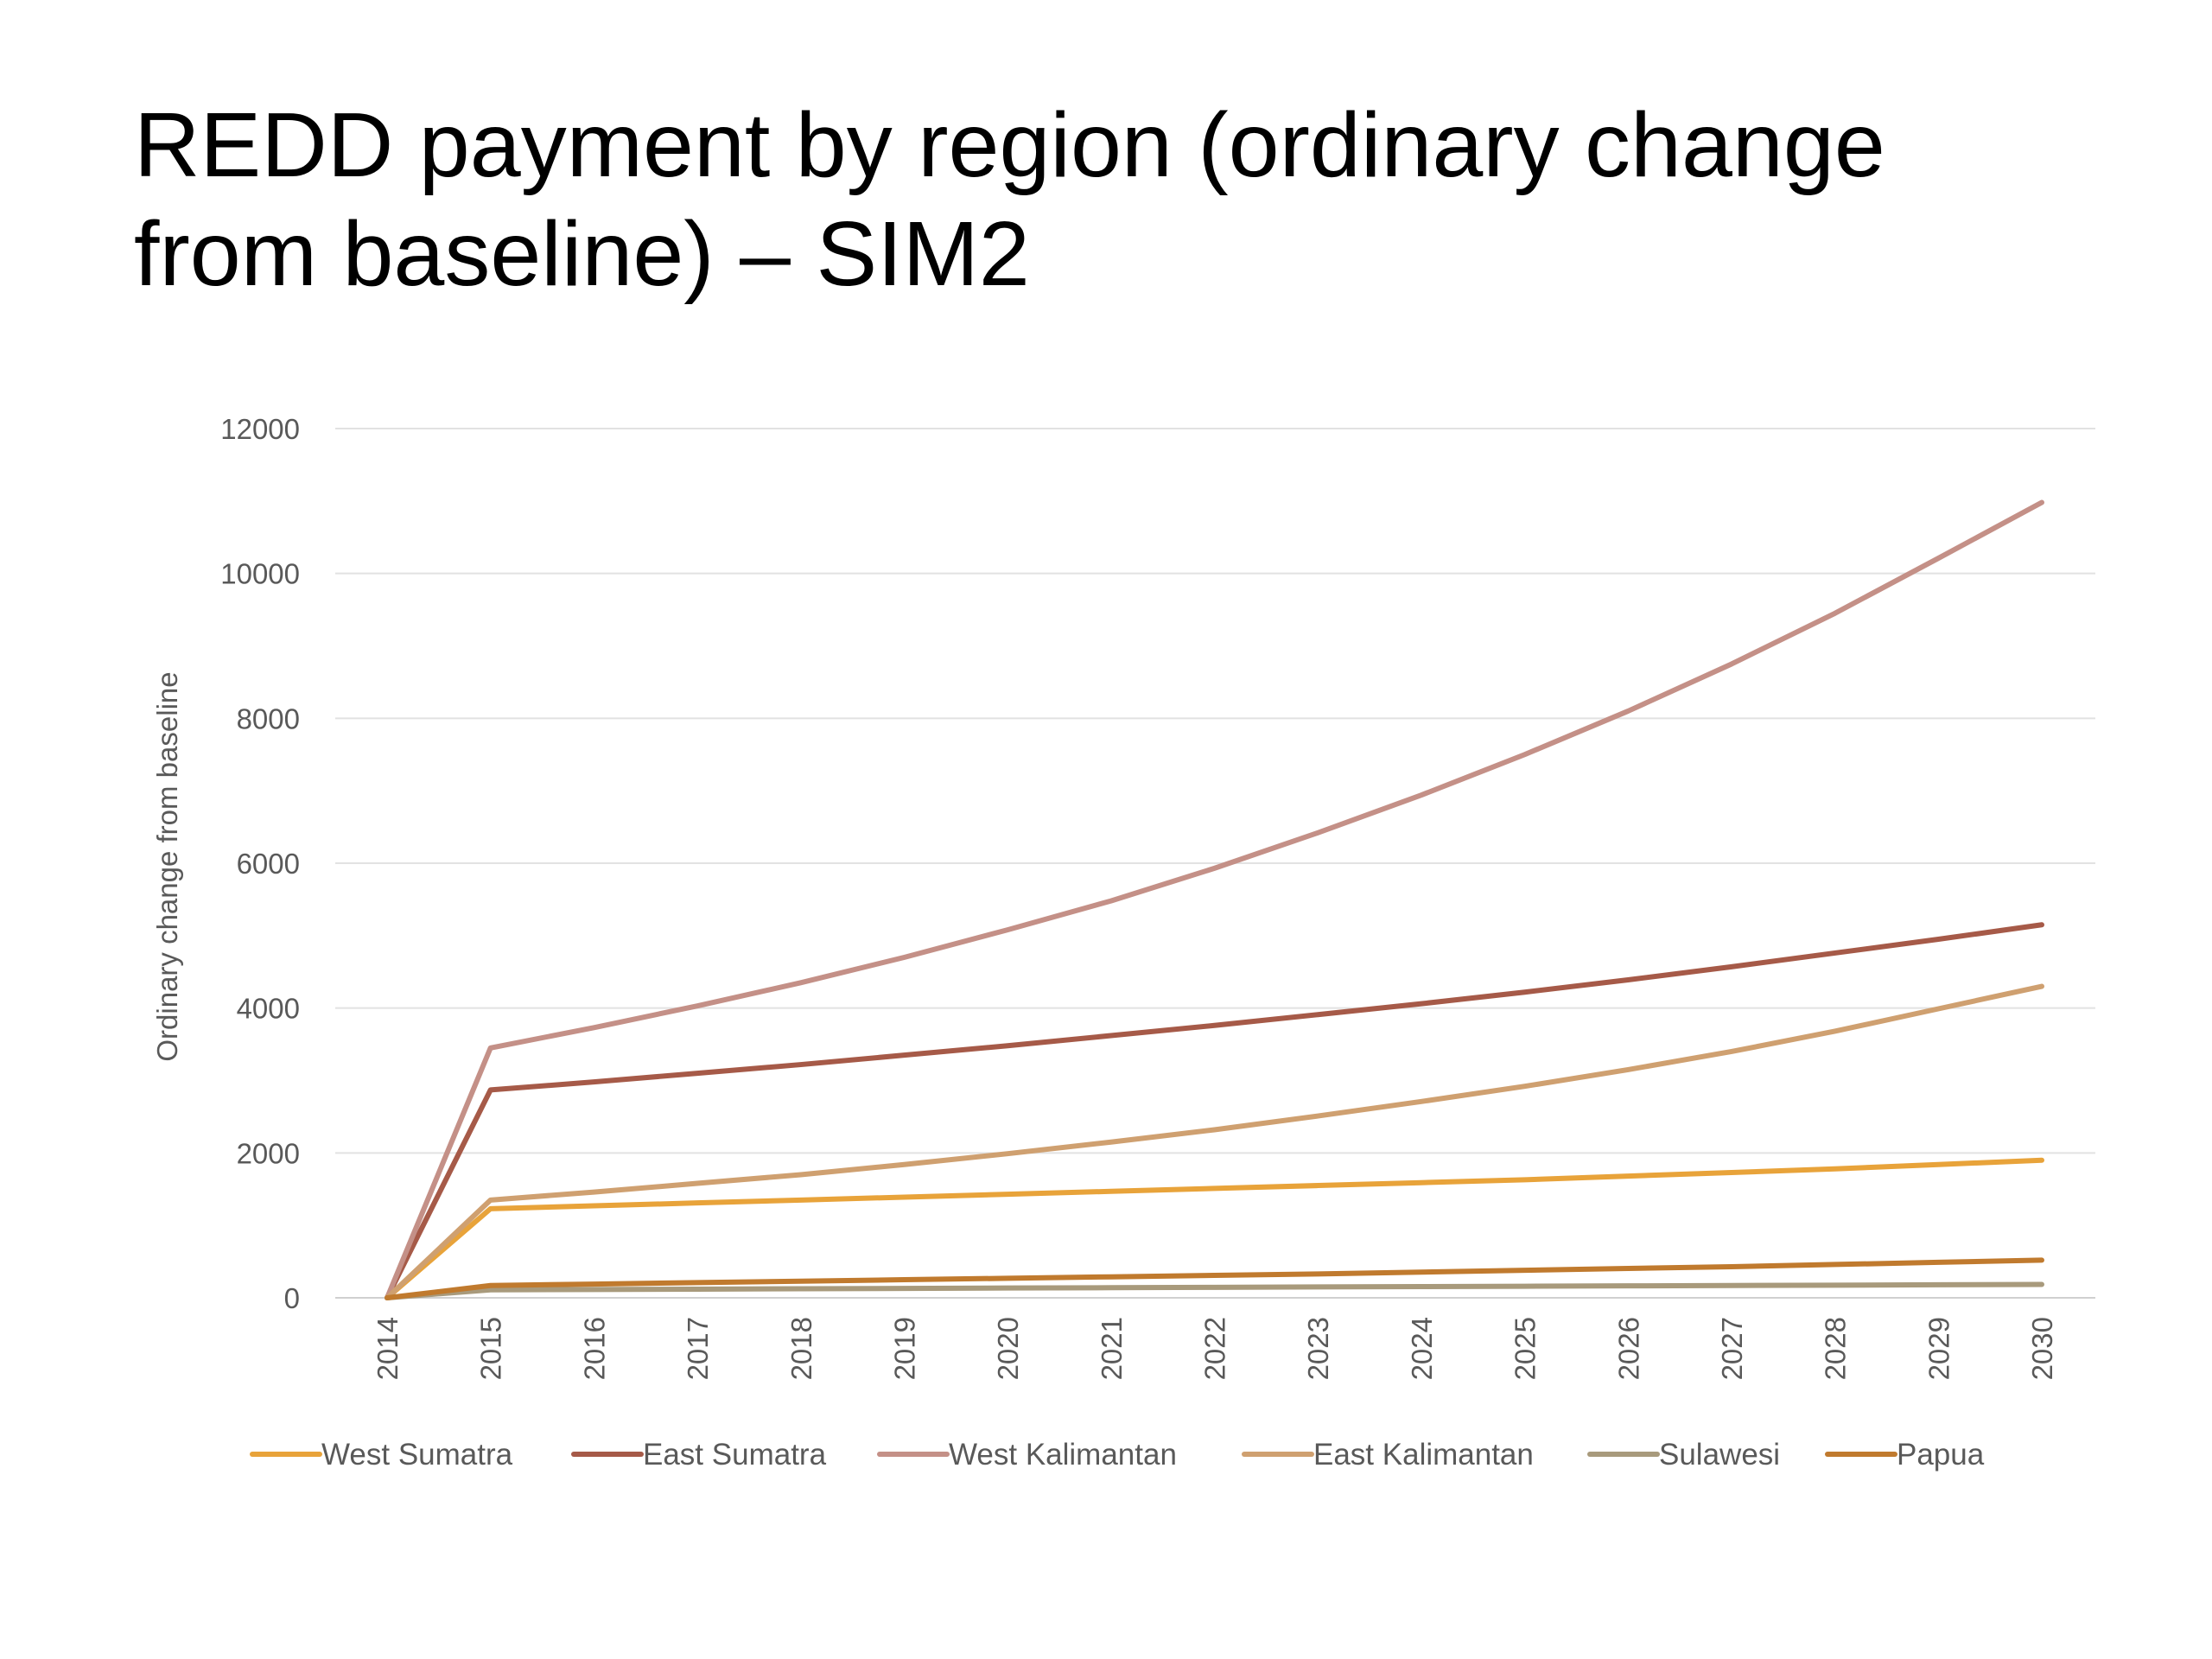 The width and height of the screenshot is (2212, 1659). I want to click on x-tick-label: 2026, so click(1628, 1348).